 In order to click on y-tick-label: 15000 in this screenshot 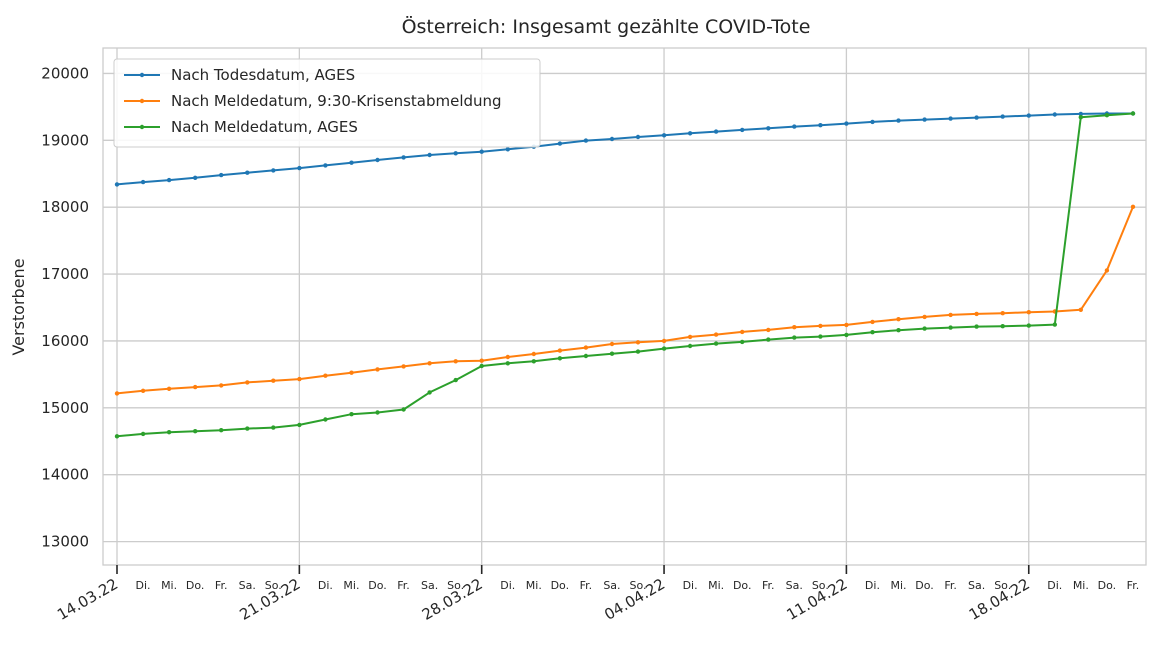, I will do `click(65, 408)`.